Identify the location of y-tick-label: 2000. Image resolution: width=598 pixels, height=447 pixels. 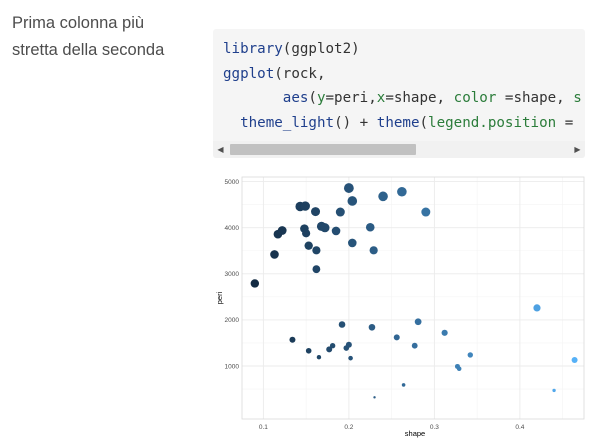
(232, 320).